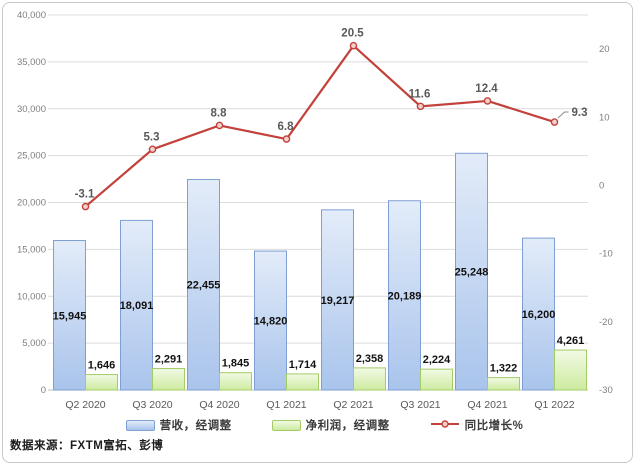 Image resolution: width=635 pixels, height=465 pixels. Describe the element at coordinates (87, 446) in the screenshot. I see `source-note: 数据来源：FXTM富拓、彭博` at that location.